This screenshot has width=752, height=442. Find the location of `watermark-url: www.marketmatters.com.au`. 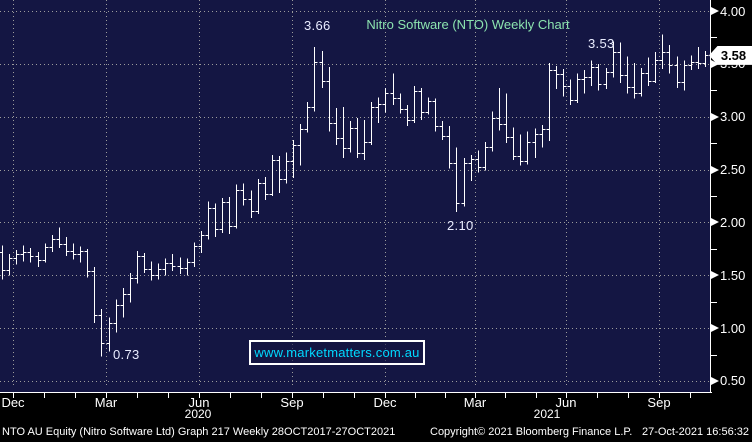

watermark-url: www.marketmatters.com.au is located at coordinates (337, 352).